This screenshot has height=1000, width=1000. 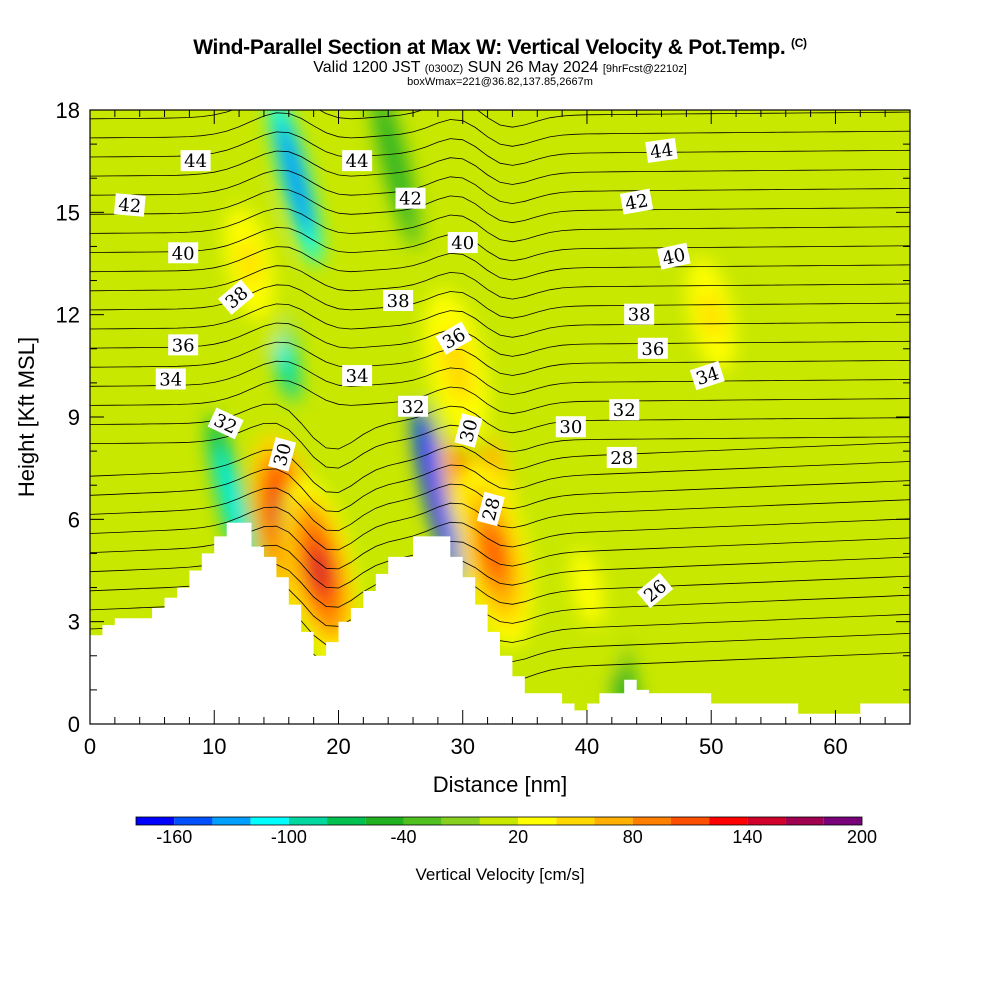 I want to click on y-tick-label: 6, so click(x=74, y=519).